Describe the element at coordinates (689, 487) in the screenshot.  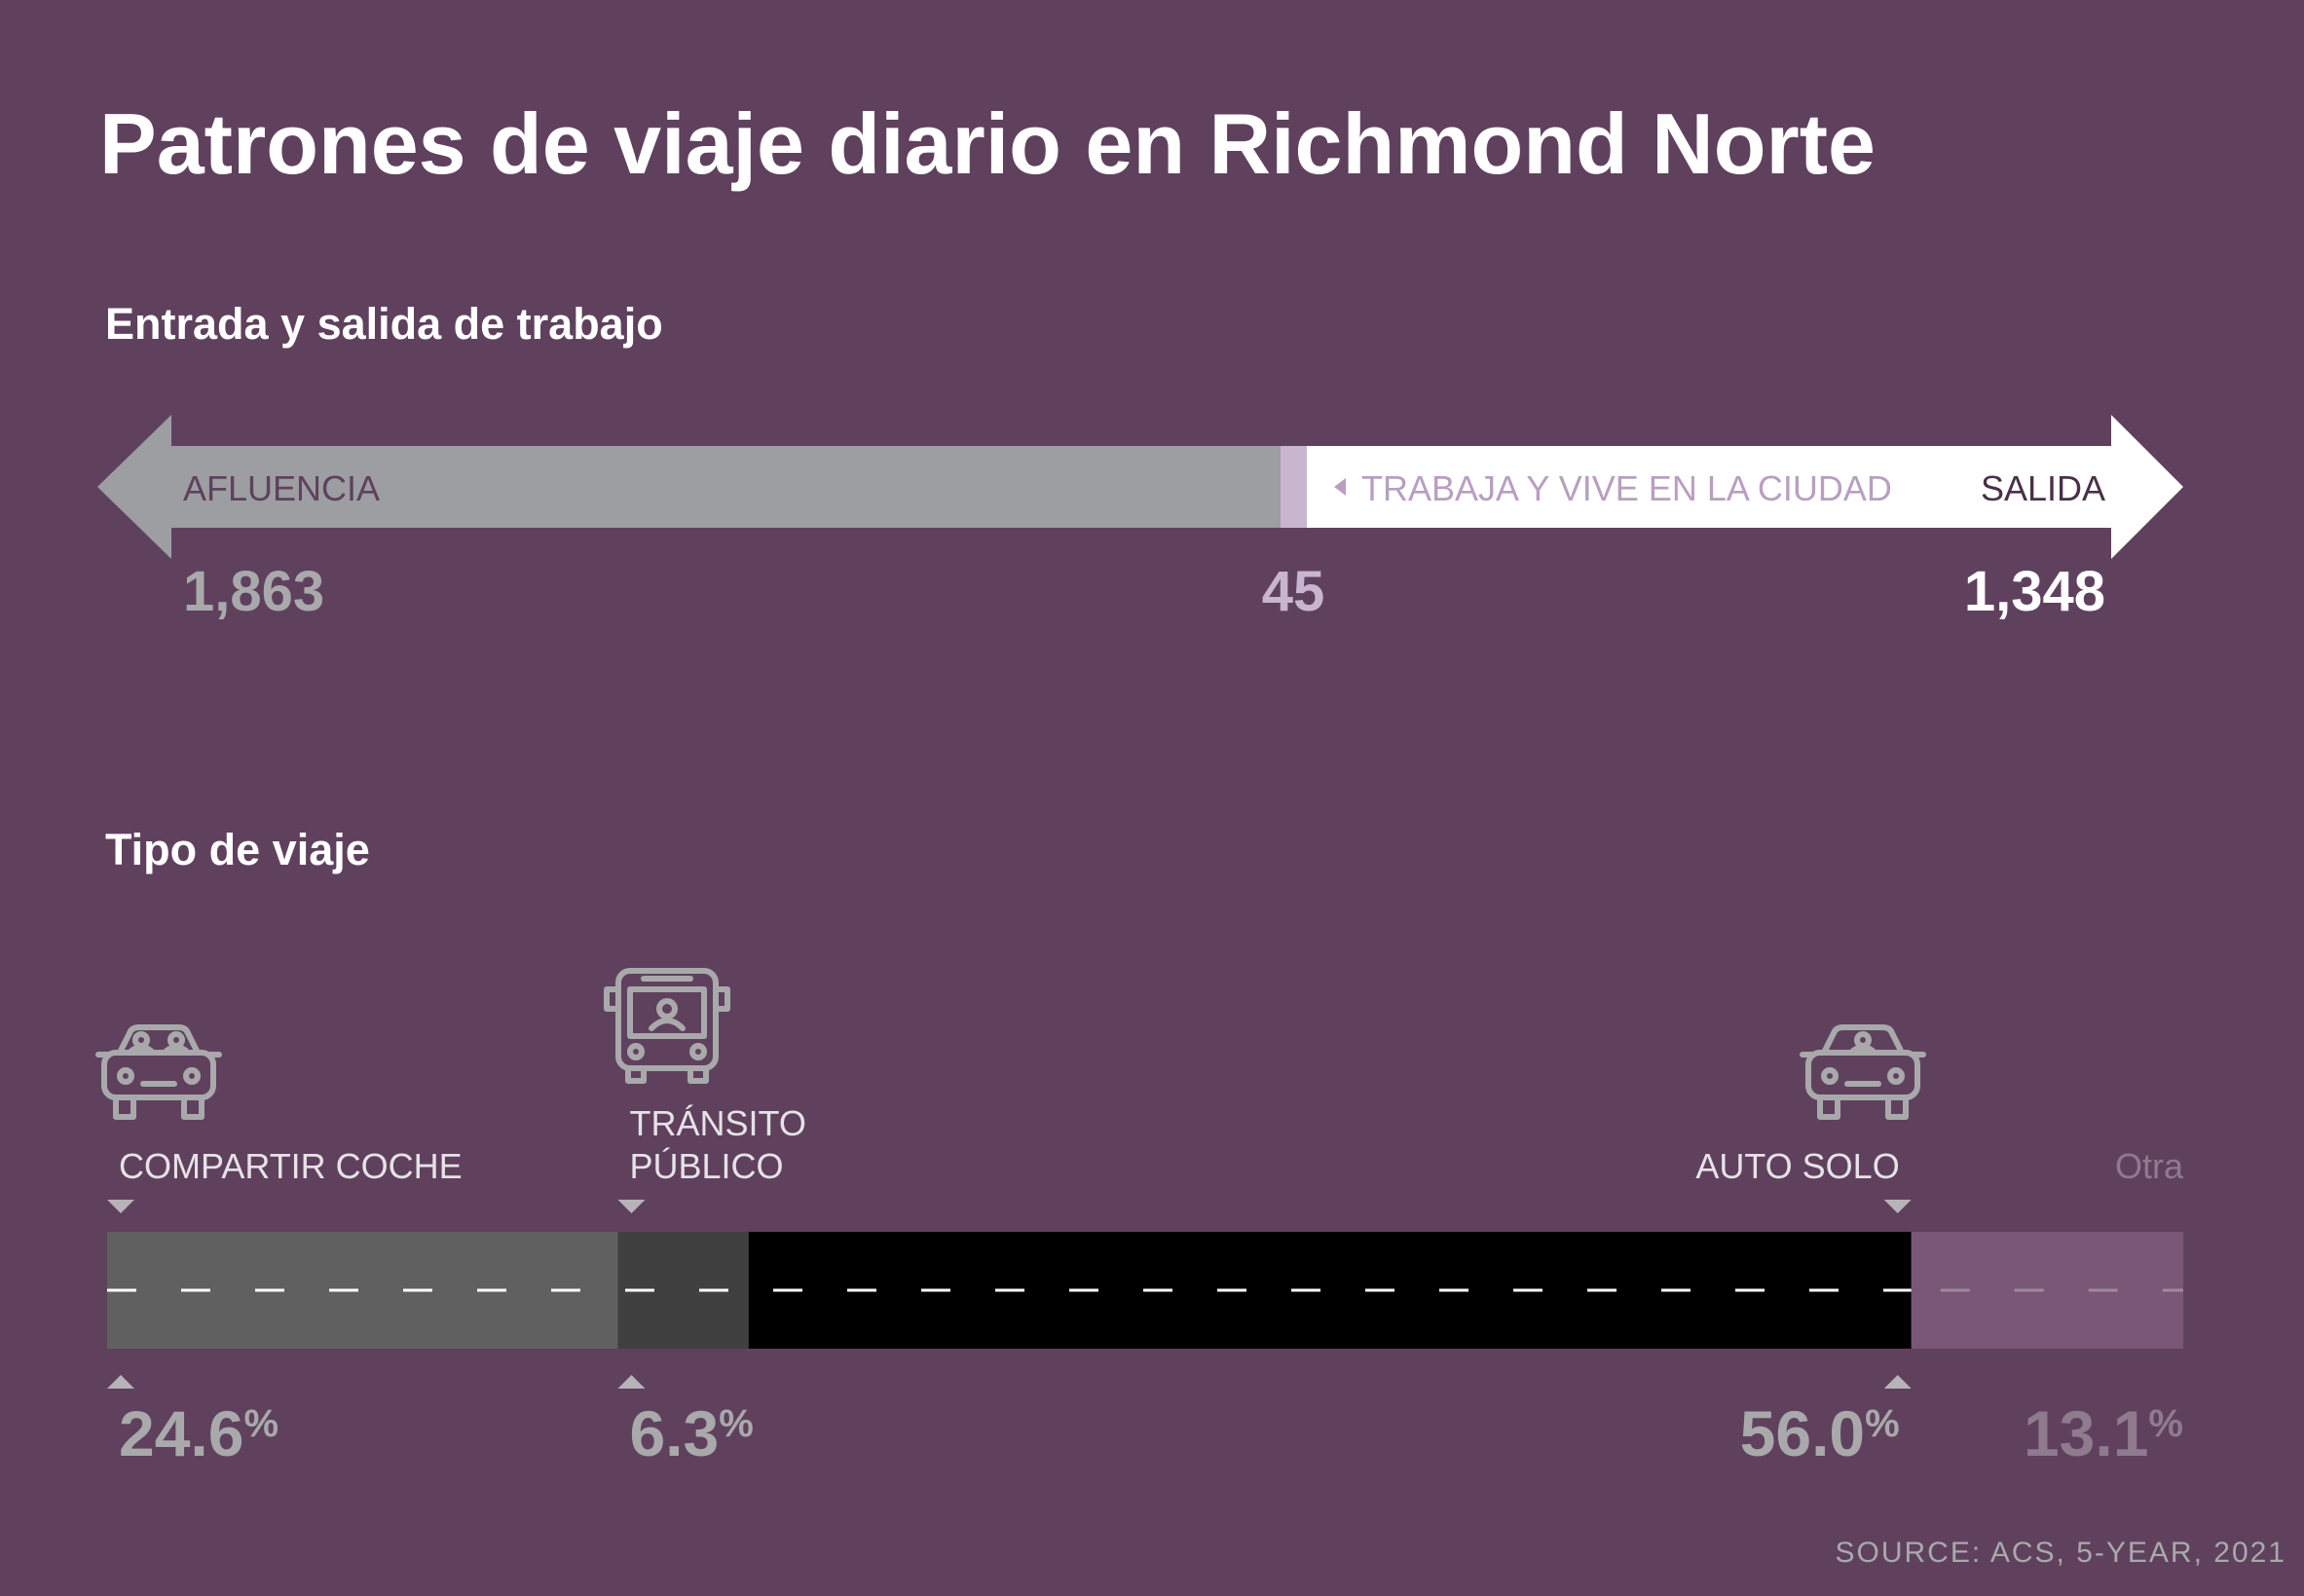
I see `inflow-bar` at that location.